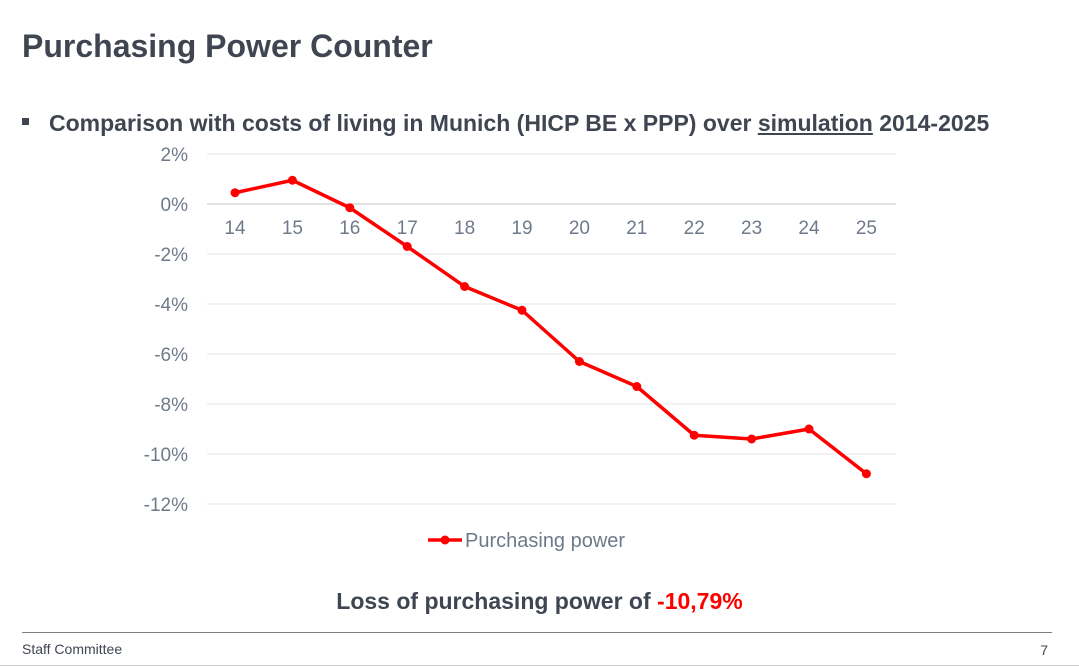 The height and width of the screenshot is (667, 1079). What do you see at coordinates (694, 228) in the screenshot?
I see `x-tick-label: 22` at bounding box center [694, 228].